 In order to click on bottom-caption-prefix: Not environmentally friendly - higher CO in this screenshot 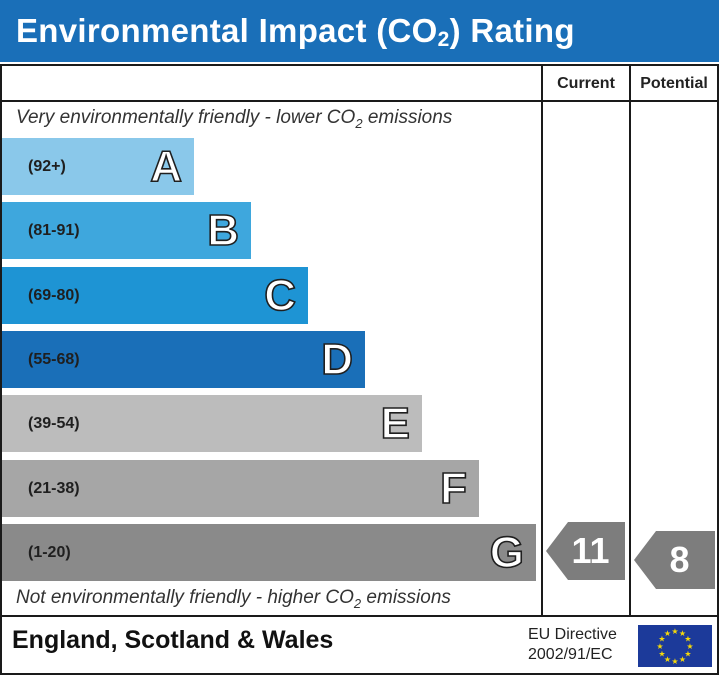, I will do `click(185, 597)`.